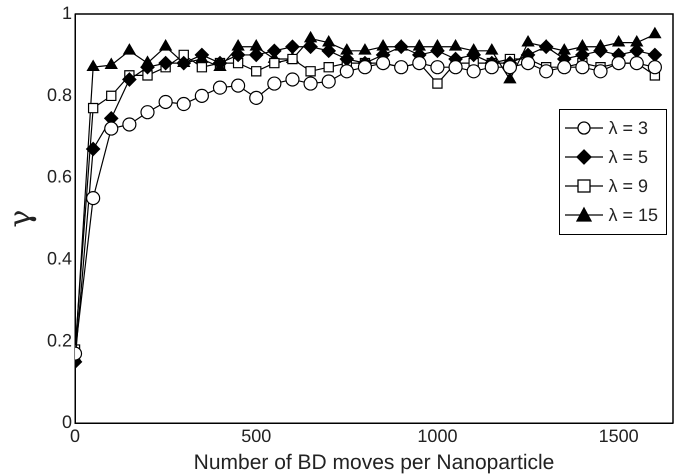 This screenshot has width=683, height=476. I want to click on legend-label: λ = 15, so click(633, 215).